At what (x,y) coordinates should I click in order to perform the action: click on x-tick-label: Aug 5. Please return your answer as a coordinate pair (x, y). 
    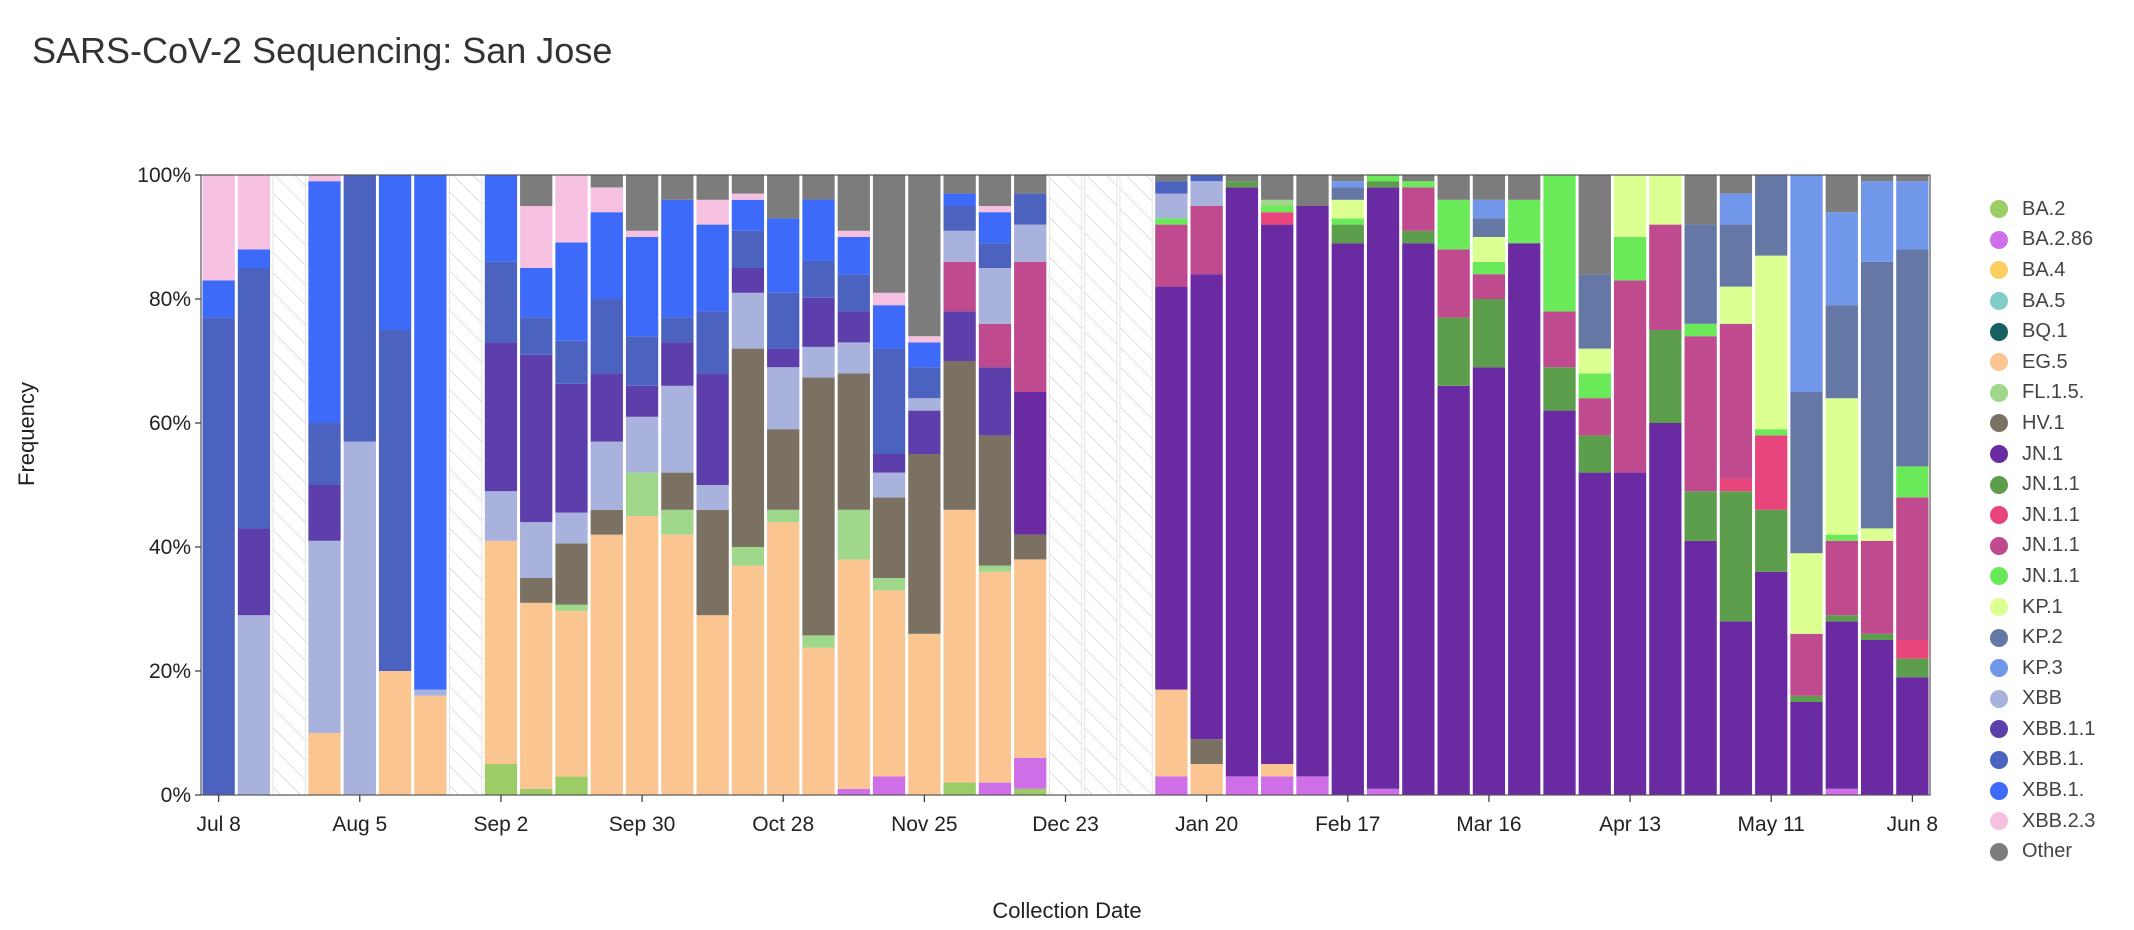
    Looking at the image, I should click on (359, 824).